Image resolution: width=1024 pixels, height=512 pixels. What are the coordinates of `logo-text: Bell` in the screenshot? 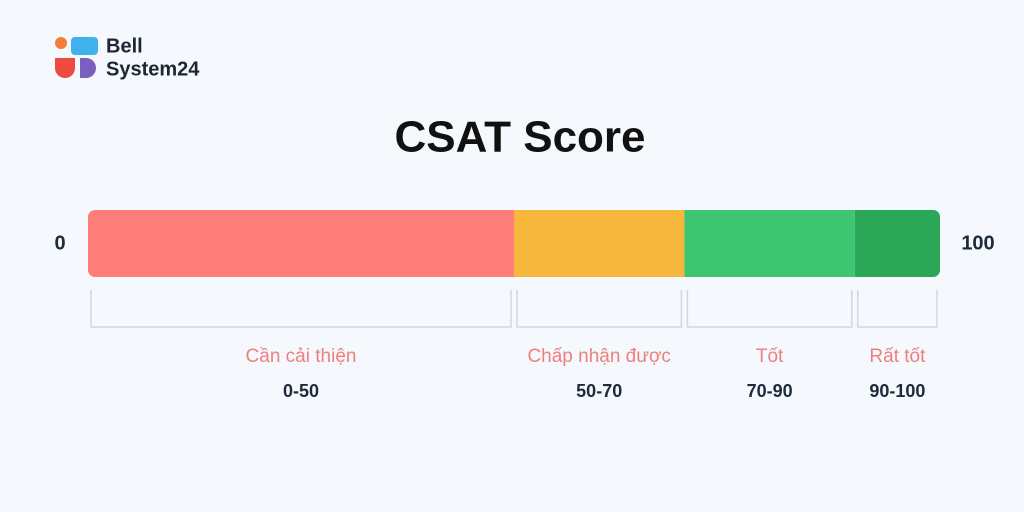 It's located at (124, 46).